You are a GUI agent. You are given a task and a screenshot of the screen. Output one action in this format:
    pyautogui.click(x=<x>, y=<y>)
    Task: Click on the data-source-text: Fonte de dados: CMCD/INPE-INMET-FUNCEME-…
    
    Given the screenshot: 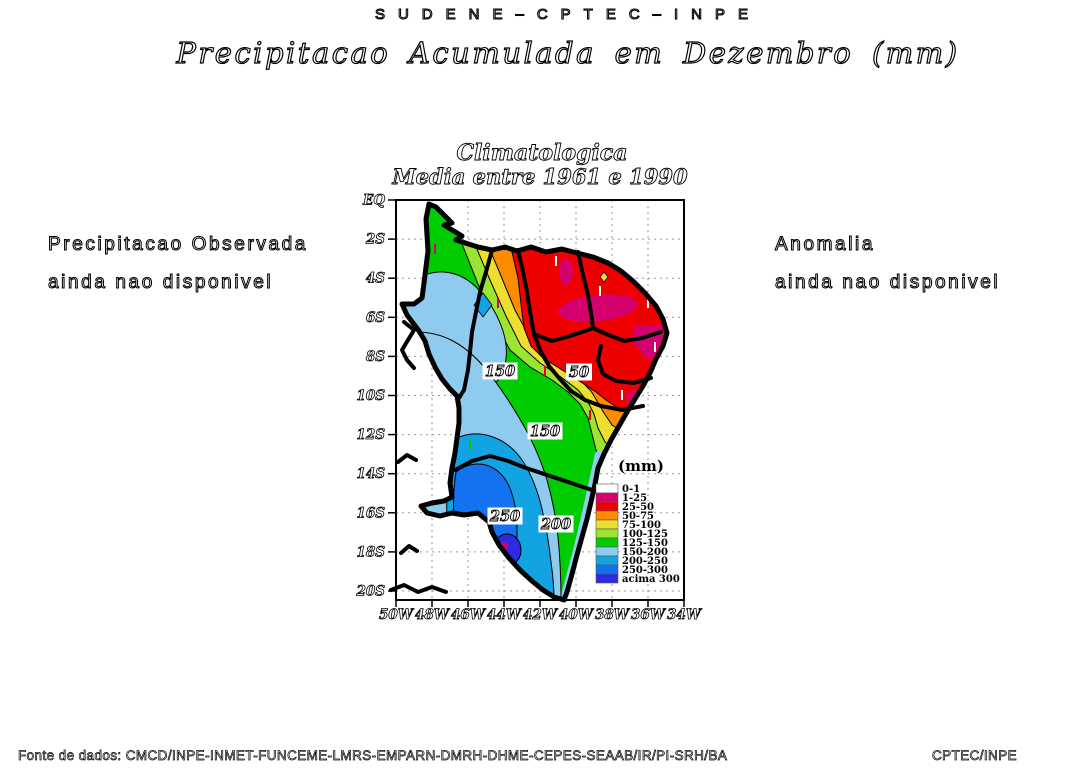 What is the action you would take?
    pyautogui.click(x=373, y=756)
    